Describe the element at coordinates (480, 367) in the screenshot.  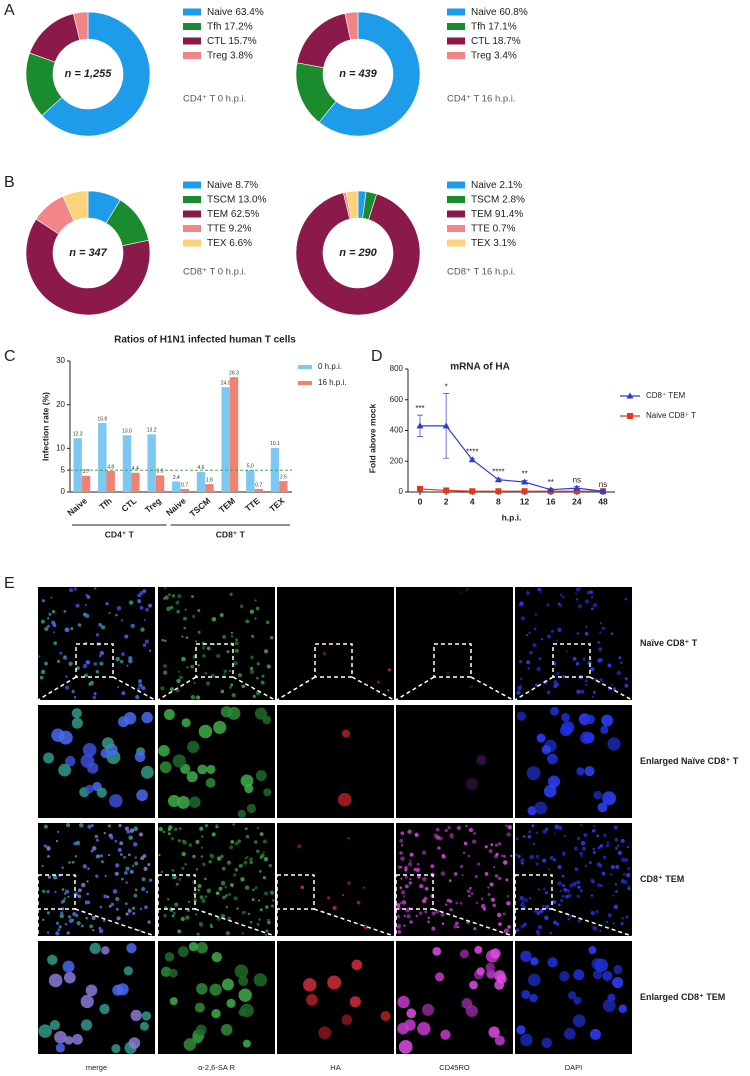
I see `chart-title: mRNA of HA` at that location.